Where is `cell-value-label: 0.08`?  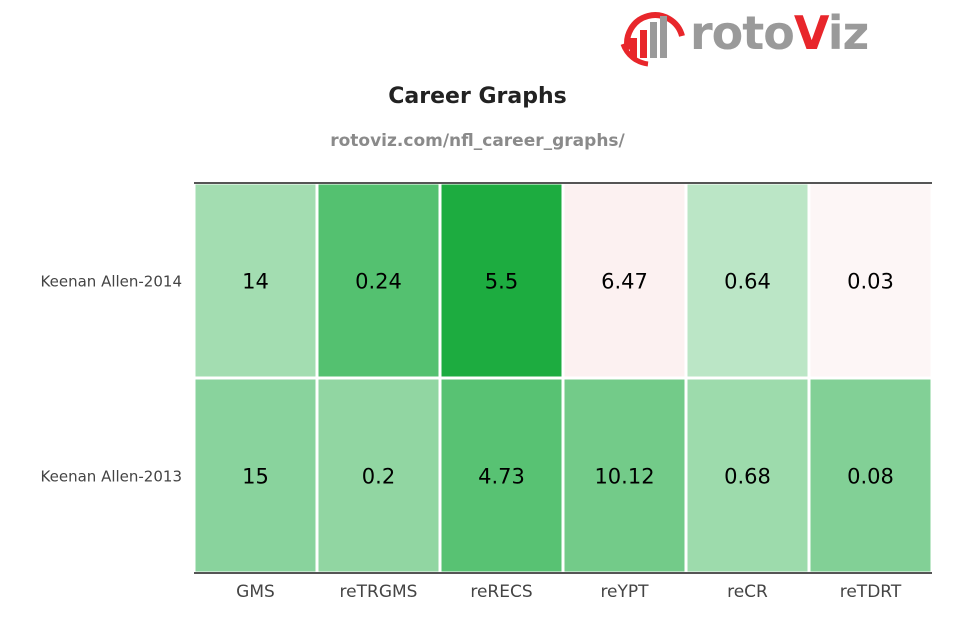 cell-value-label: 0.08 is located at coordinates (870, 477).